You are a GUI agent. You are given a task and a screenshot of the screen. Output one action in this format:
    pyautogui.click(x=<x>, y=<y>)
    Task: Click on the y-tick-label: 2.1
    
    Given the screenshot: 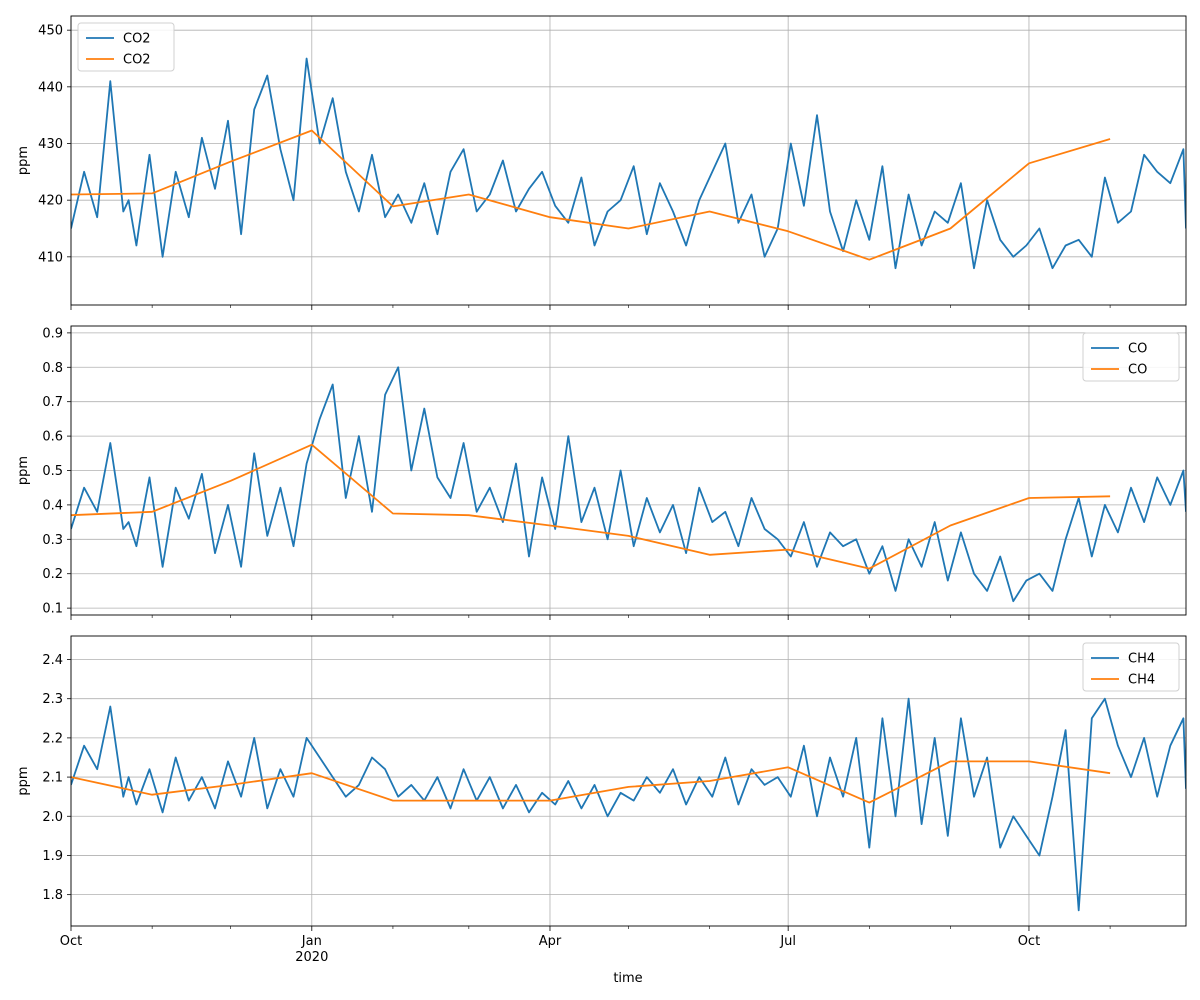 What is the action you would take?
    pyautogui.click(x=52, y=778)
    